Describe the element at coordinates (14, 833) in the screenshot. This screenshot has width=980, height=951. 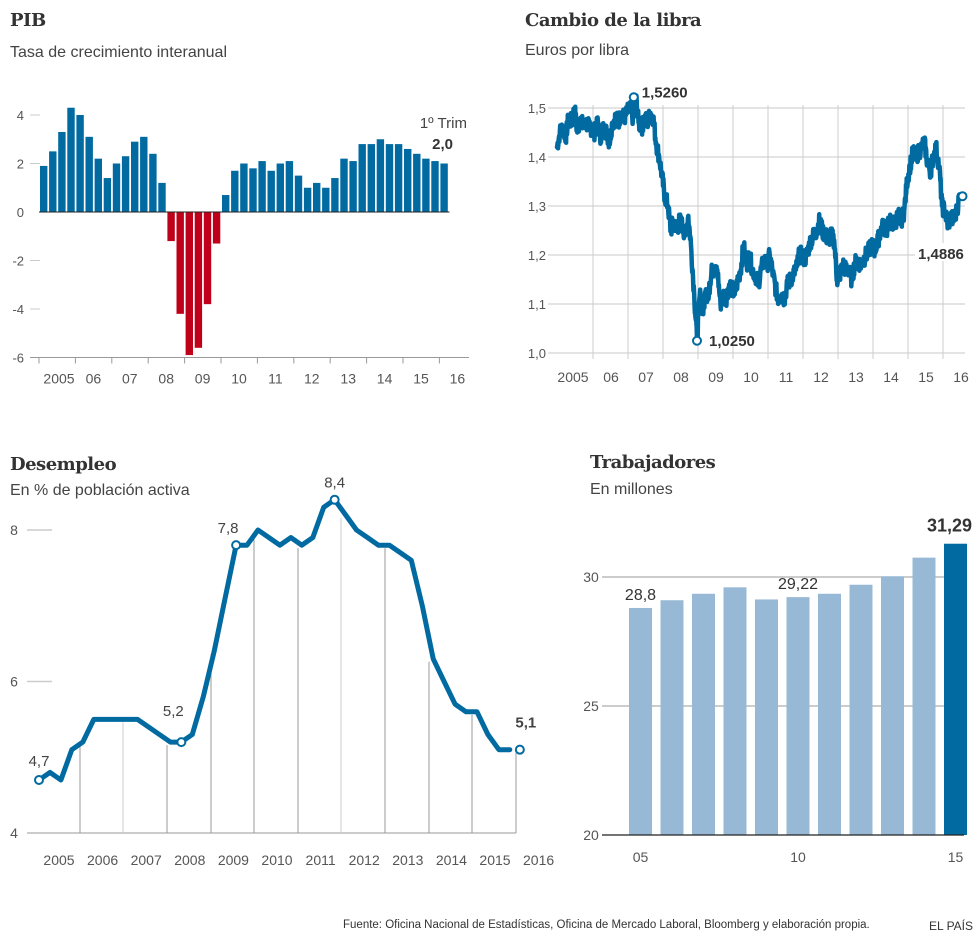
I see `y-tick-label: 4` at that location.